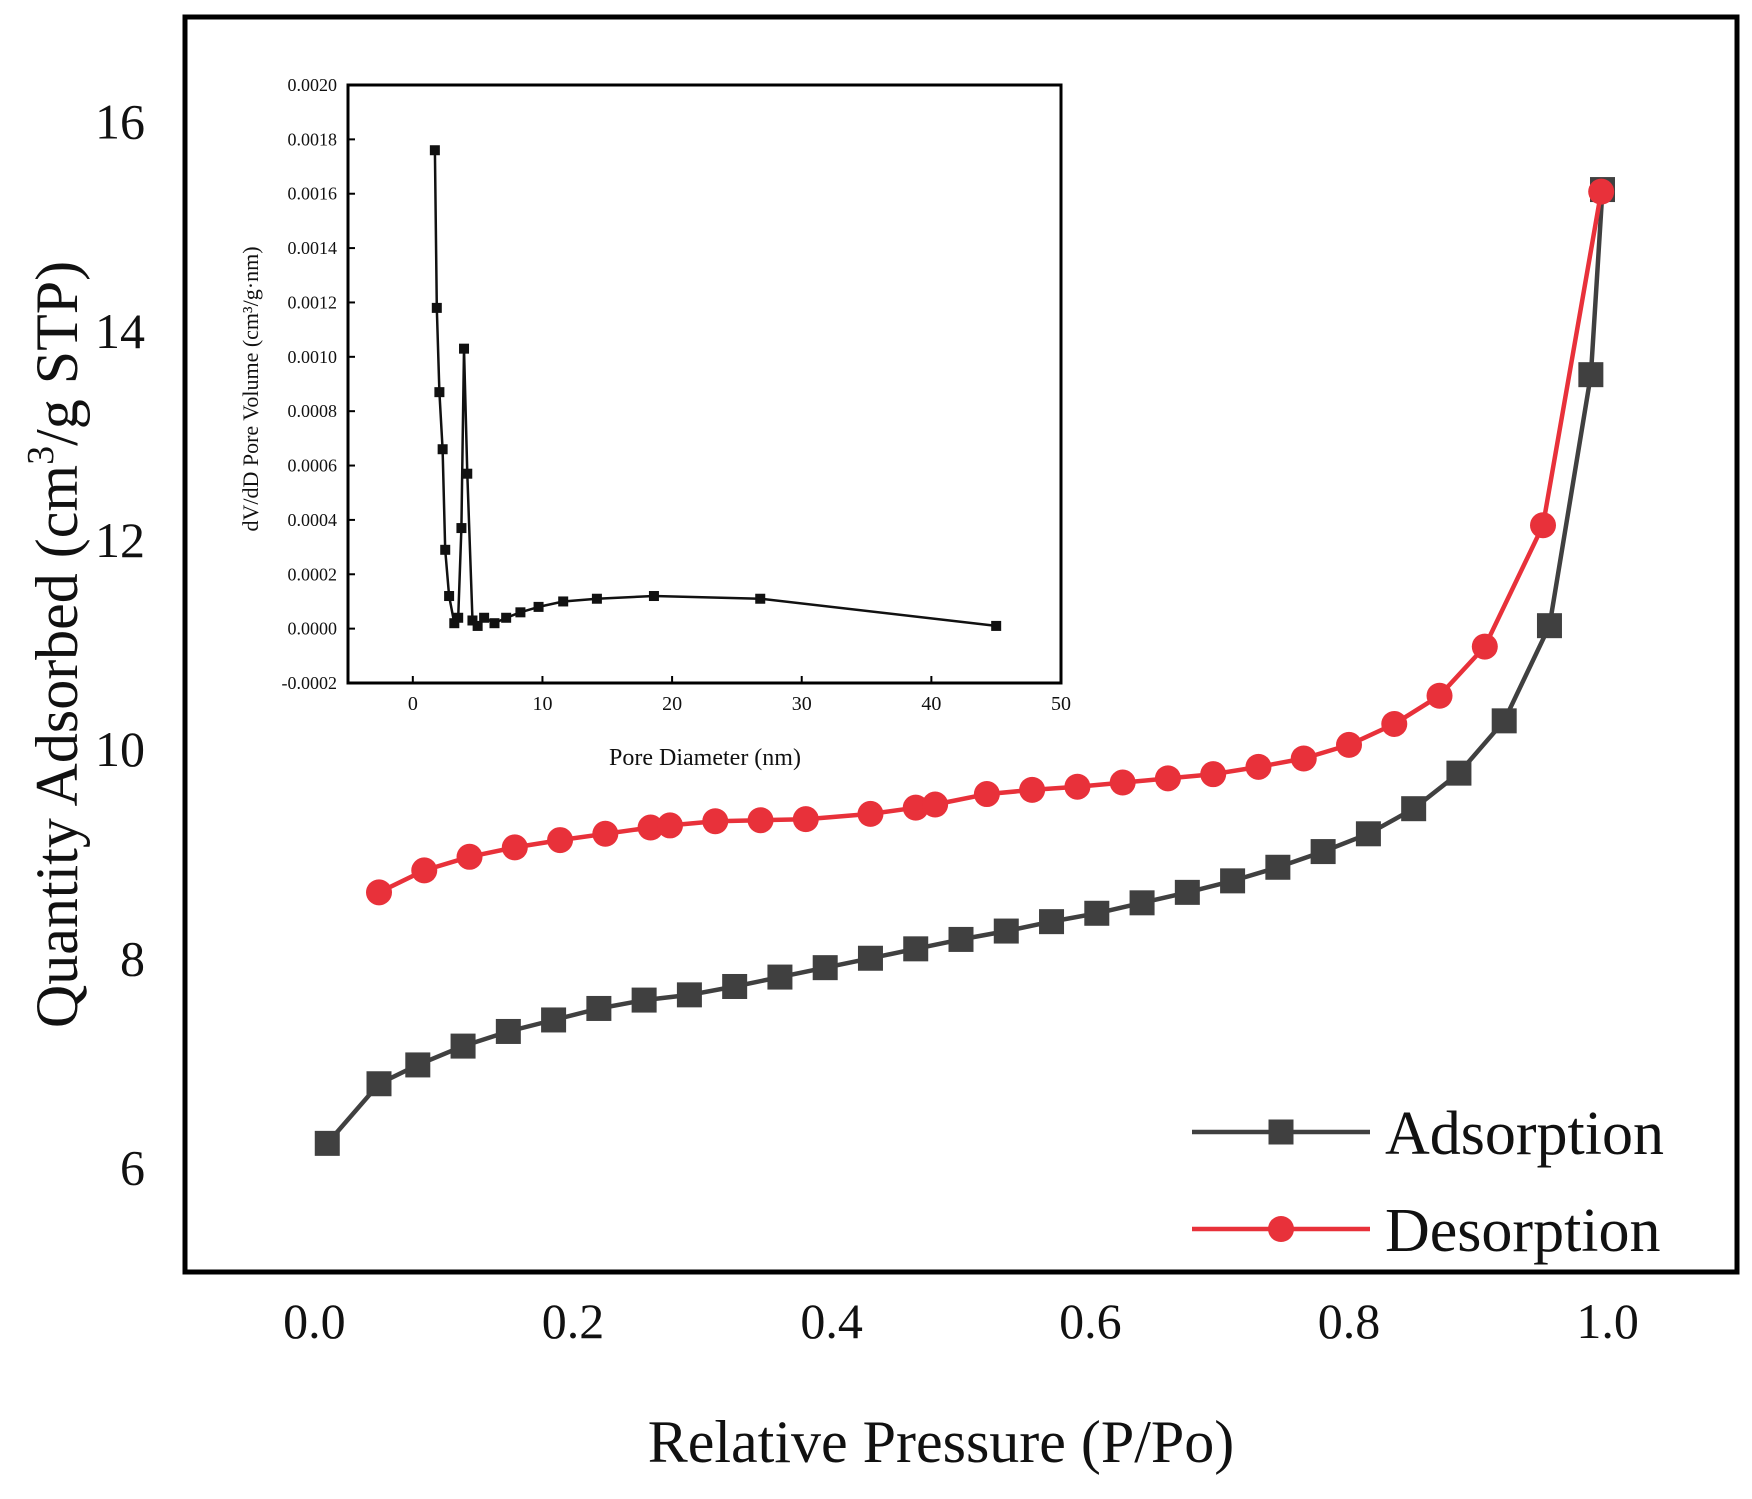 The width and height of the screenshot is (1752, 1499). What do you see at coordinates (1428, 1182) in the screenshot?
I see `legend: Adsorption Desorption` at bounding box center [1428, 1182].